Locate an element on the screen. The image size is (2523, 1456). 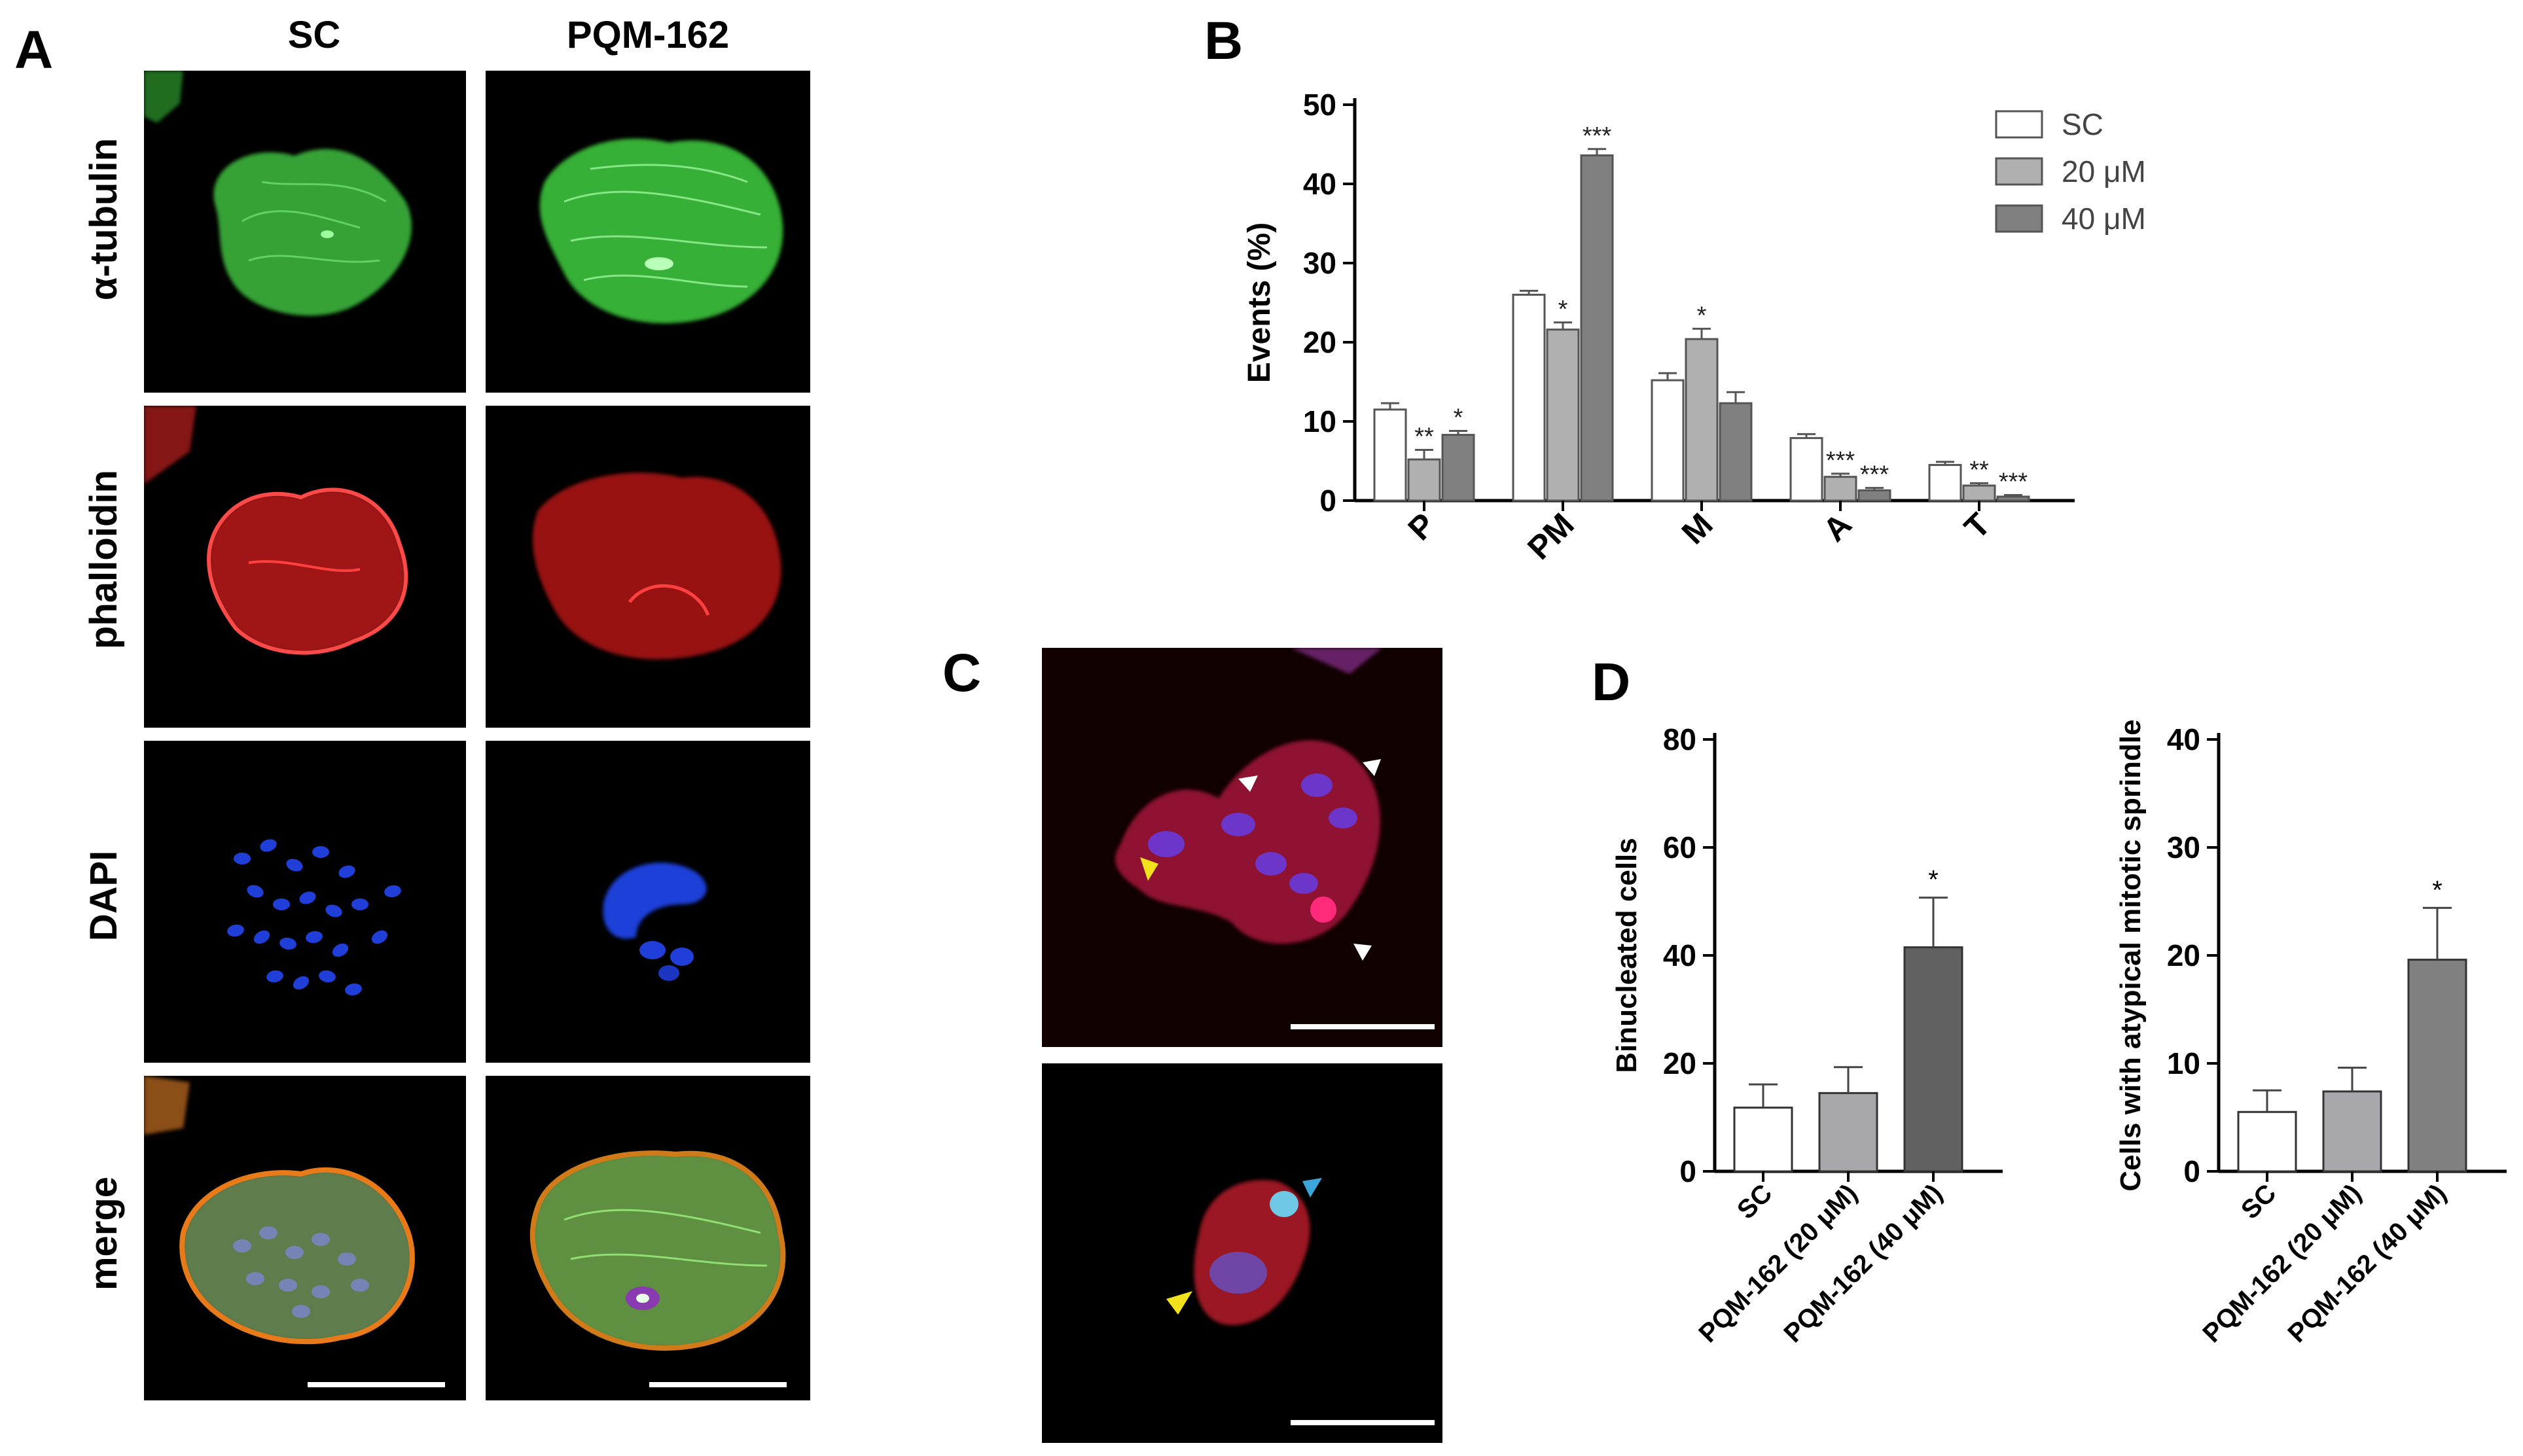
column-header-sc: SC is located at coordinates (314, 35).